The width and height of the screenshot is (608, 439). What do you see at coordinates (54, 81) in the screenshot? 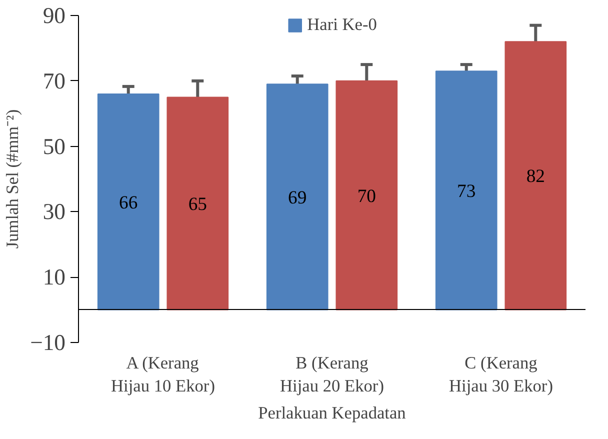
I see `y-tick-label: 70` at bounding box center [54, 81].